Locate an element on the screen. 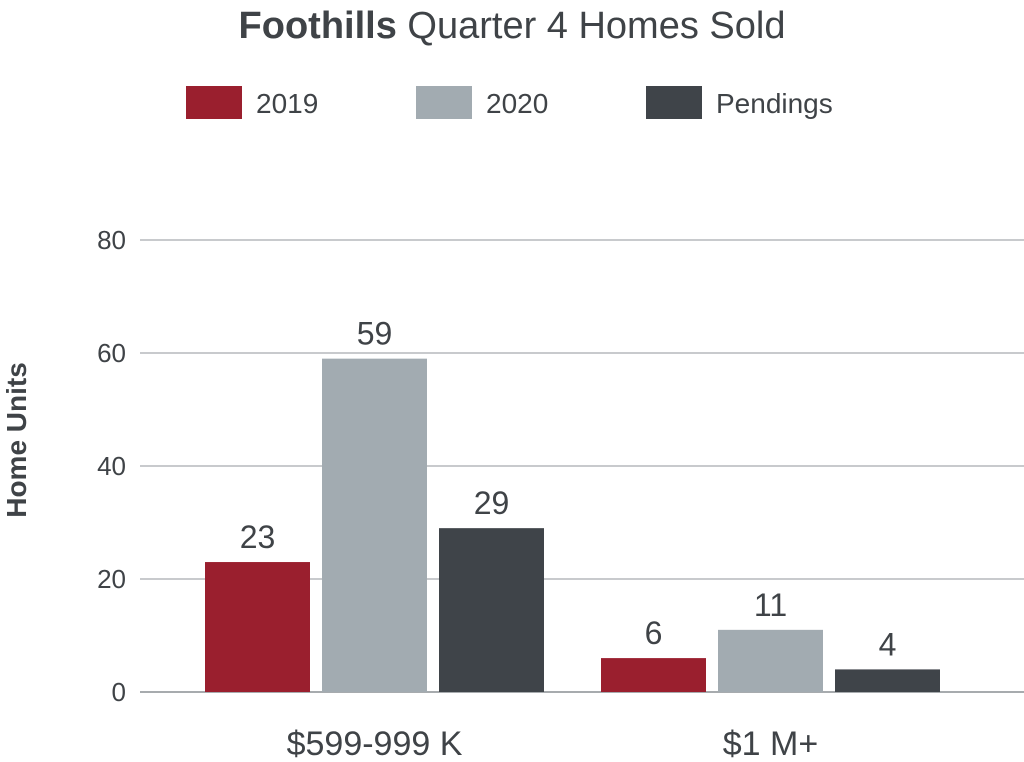  legend: 2019 2020 Pendings is located at coordinates (509, 102).